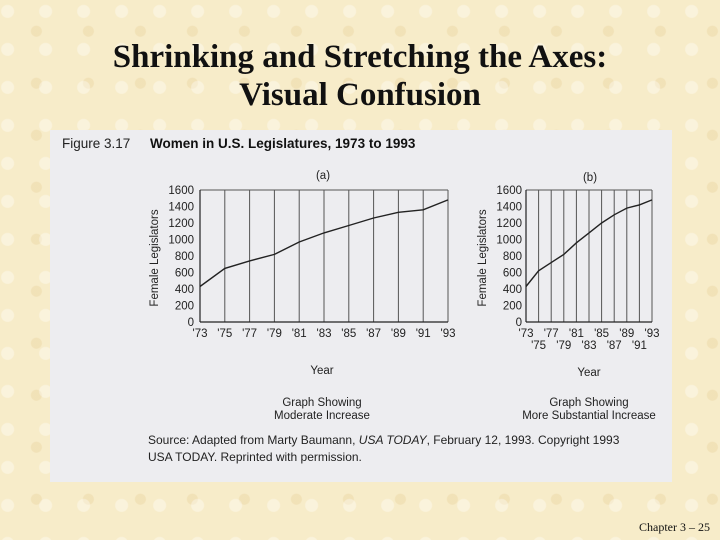 The image size is (720, 540). I want to click on chart-a-x-axis-label: Year, so click(321, 371).